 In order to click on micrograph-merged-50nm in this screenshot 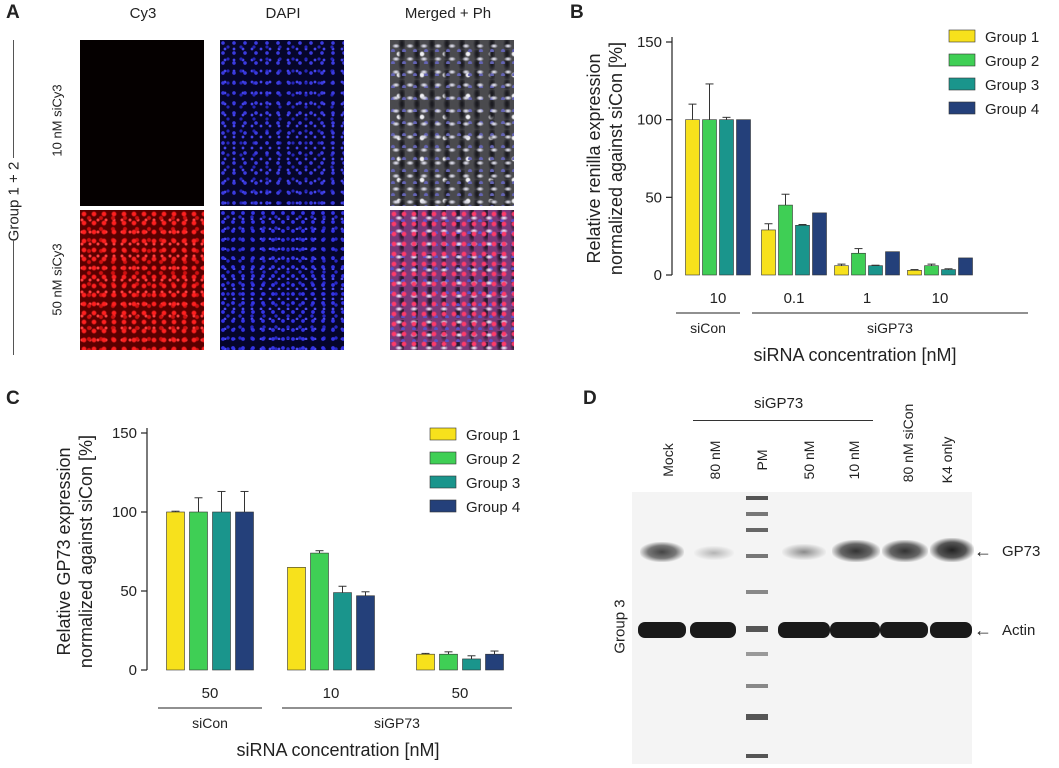, I will do `click(452, 280)`.